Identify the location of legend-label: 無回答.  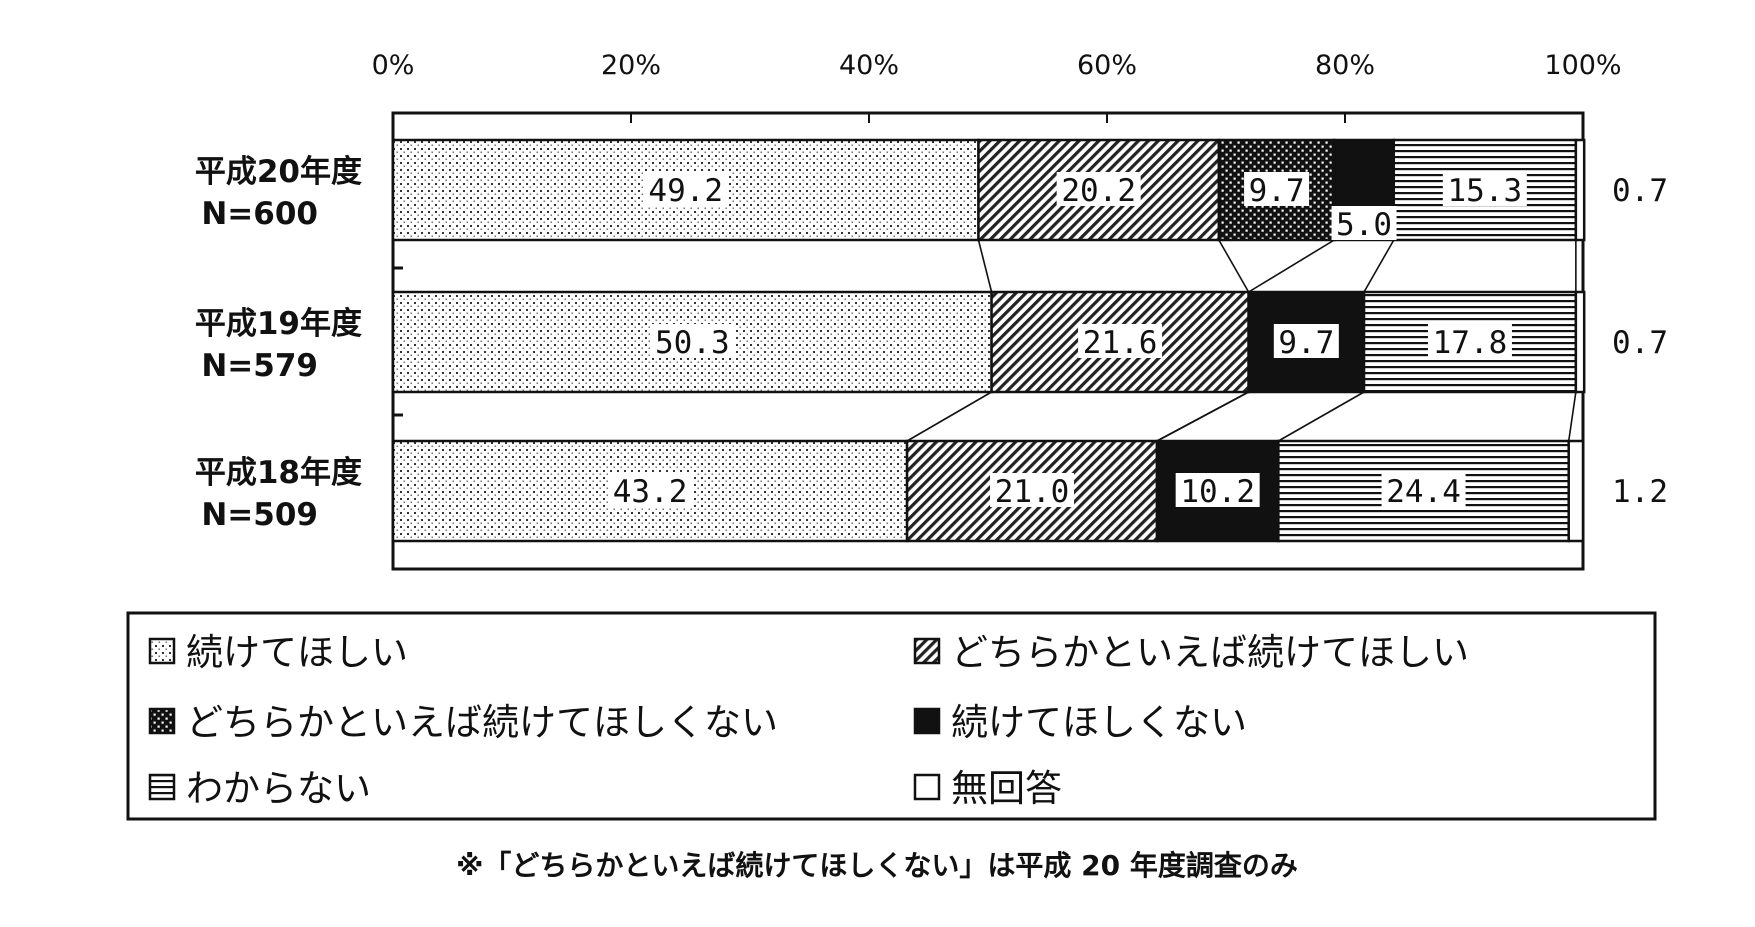
(1006, 788).